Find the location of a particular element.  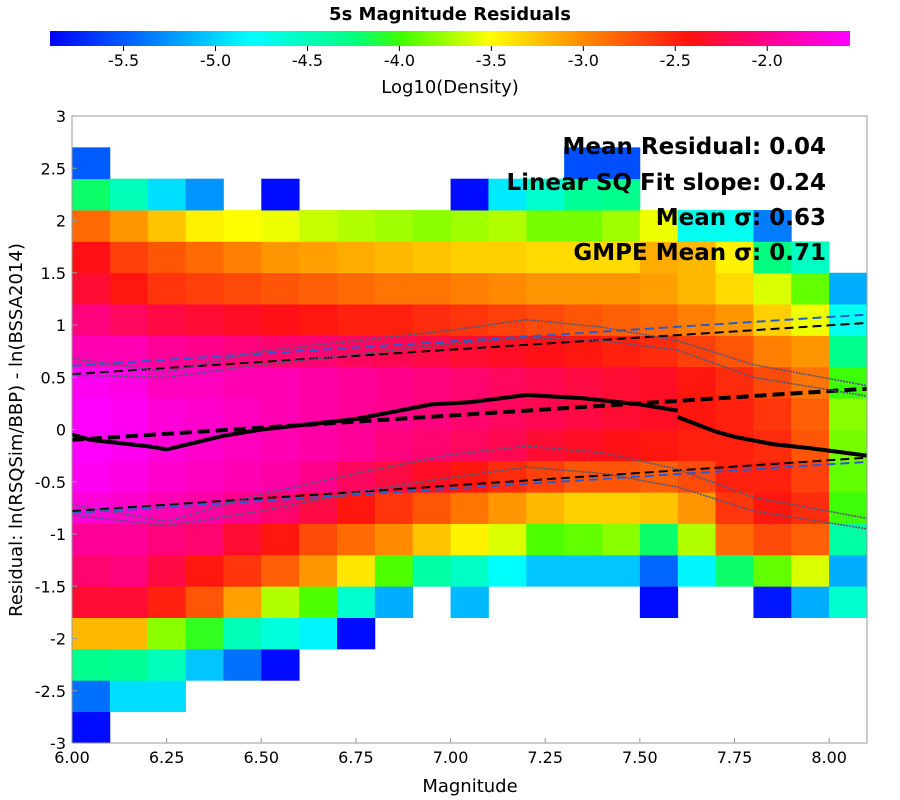

colorbar-gradient is located at coordinates (450, 38).